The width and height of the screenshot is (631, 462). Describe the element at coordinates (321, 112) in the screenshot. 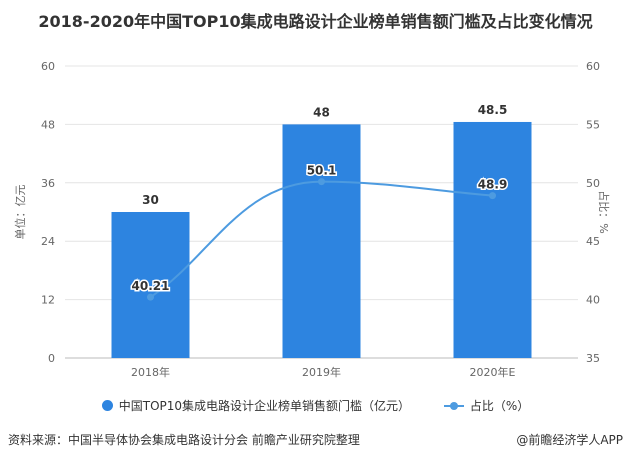

I see `bar-data-label: 48` at that location.